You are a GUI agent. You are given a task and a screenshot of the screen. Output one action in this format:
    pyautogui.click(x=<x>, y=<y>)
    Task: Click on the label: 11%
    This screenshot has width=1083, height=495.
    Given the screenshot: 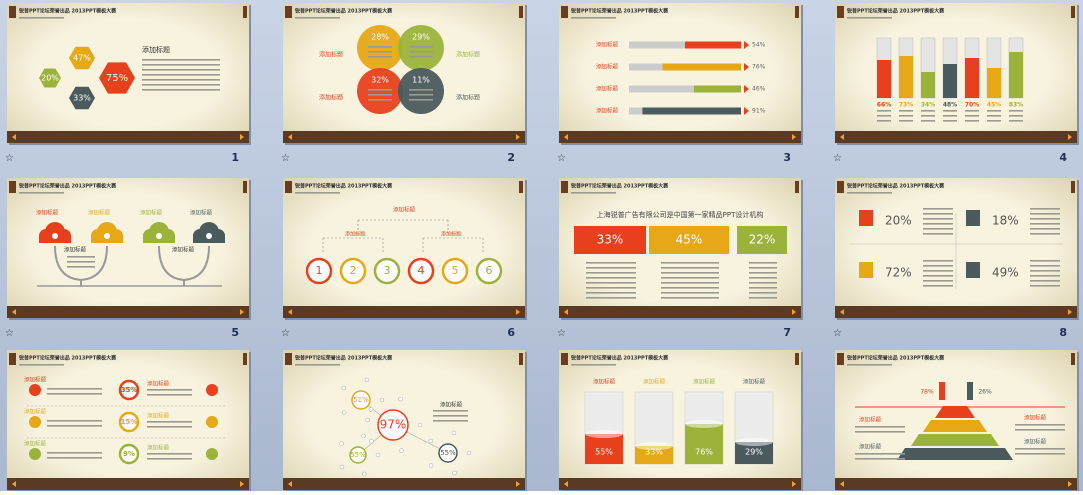 What is the action you would take?
    pyautogui.click(x=421, y=80)
    